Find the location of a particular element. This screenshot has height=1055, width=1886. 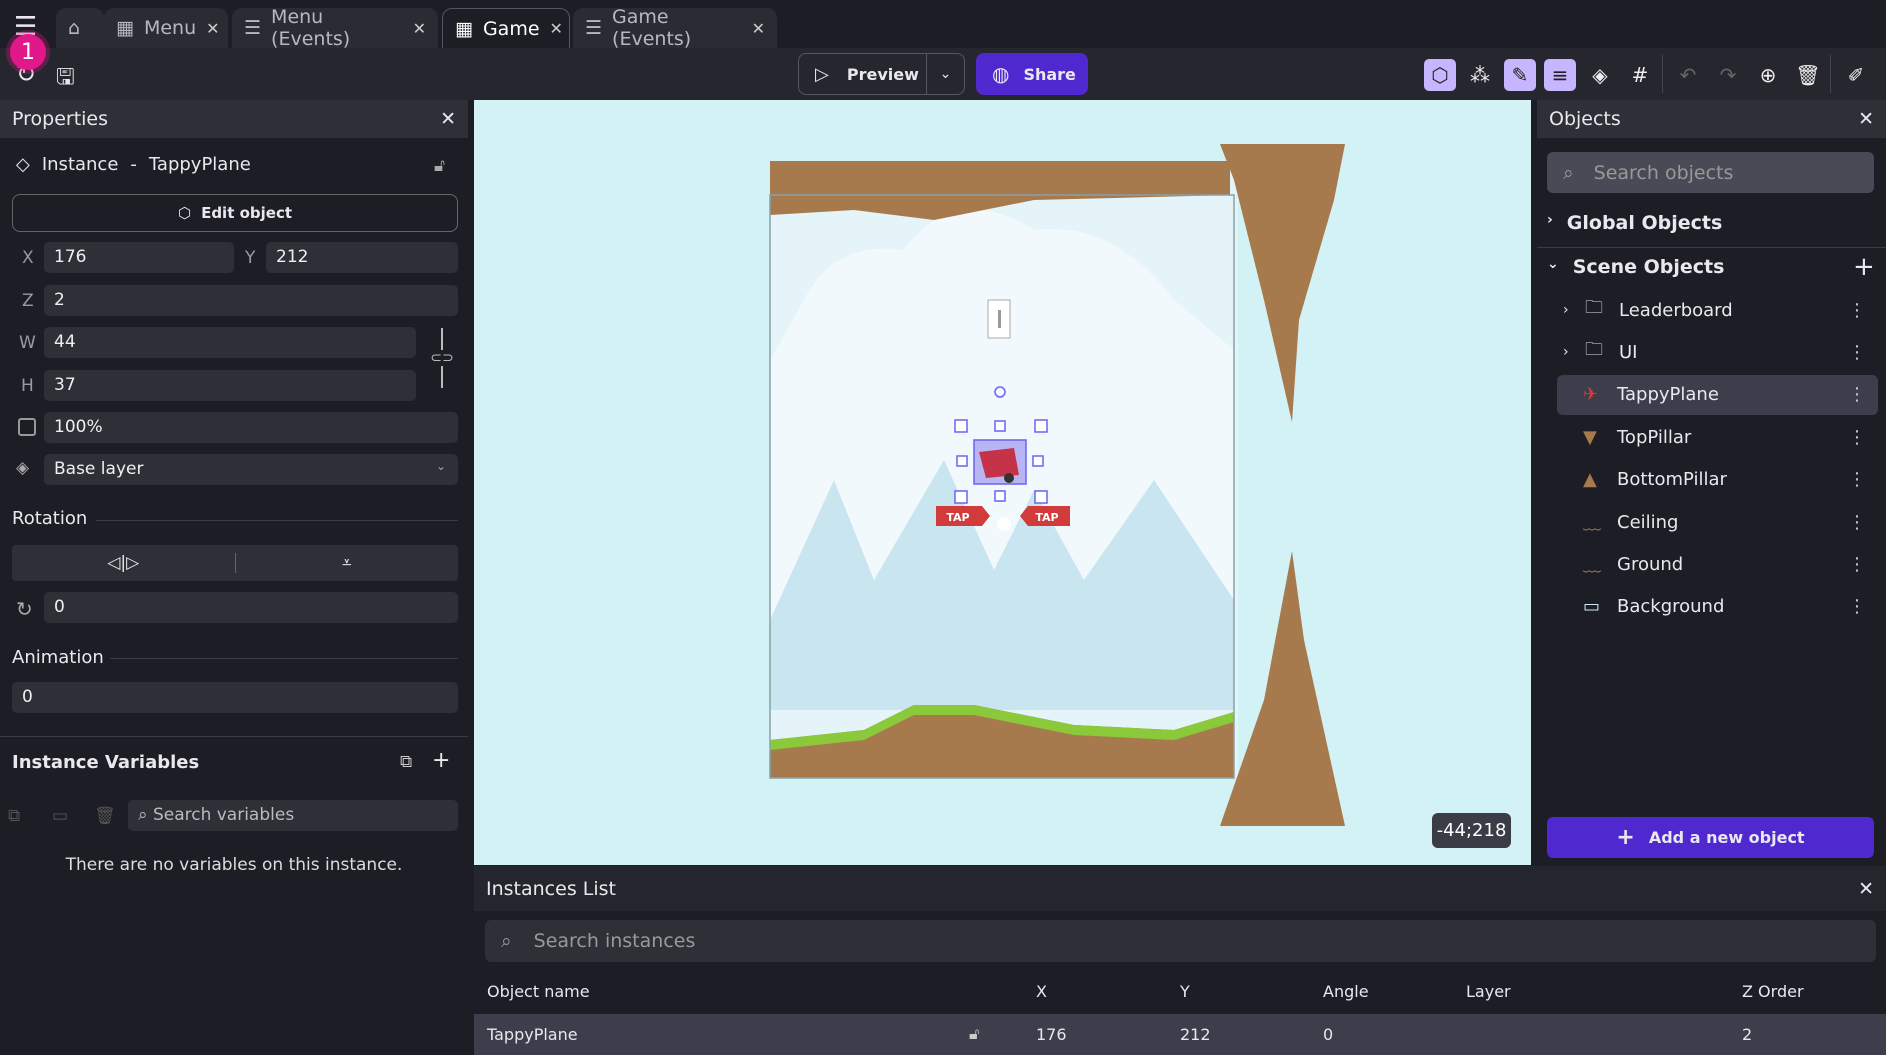

globe-icon: ◍ is located at coordinates (1001, 74).